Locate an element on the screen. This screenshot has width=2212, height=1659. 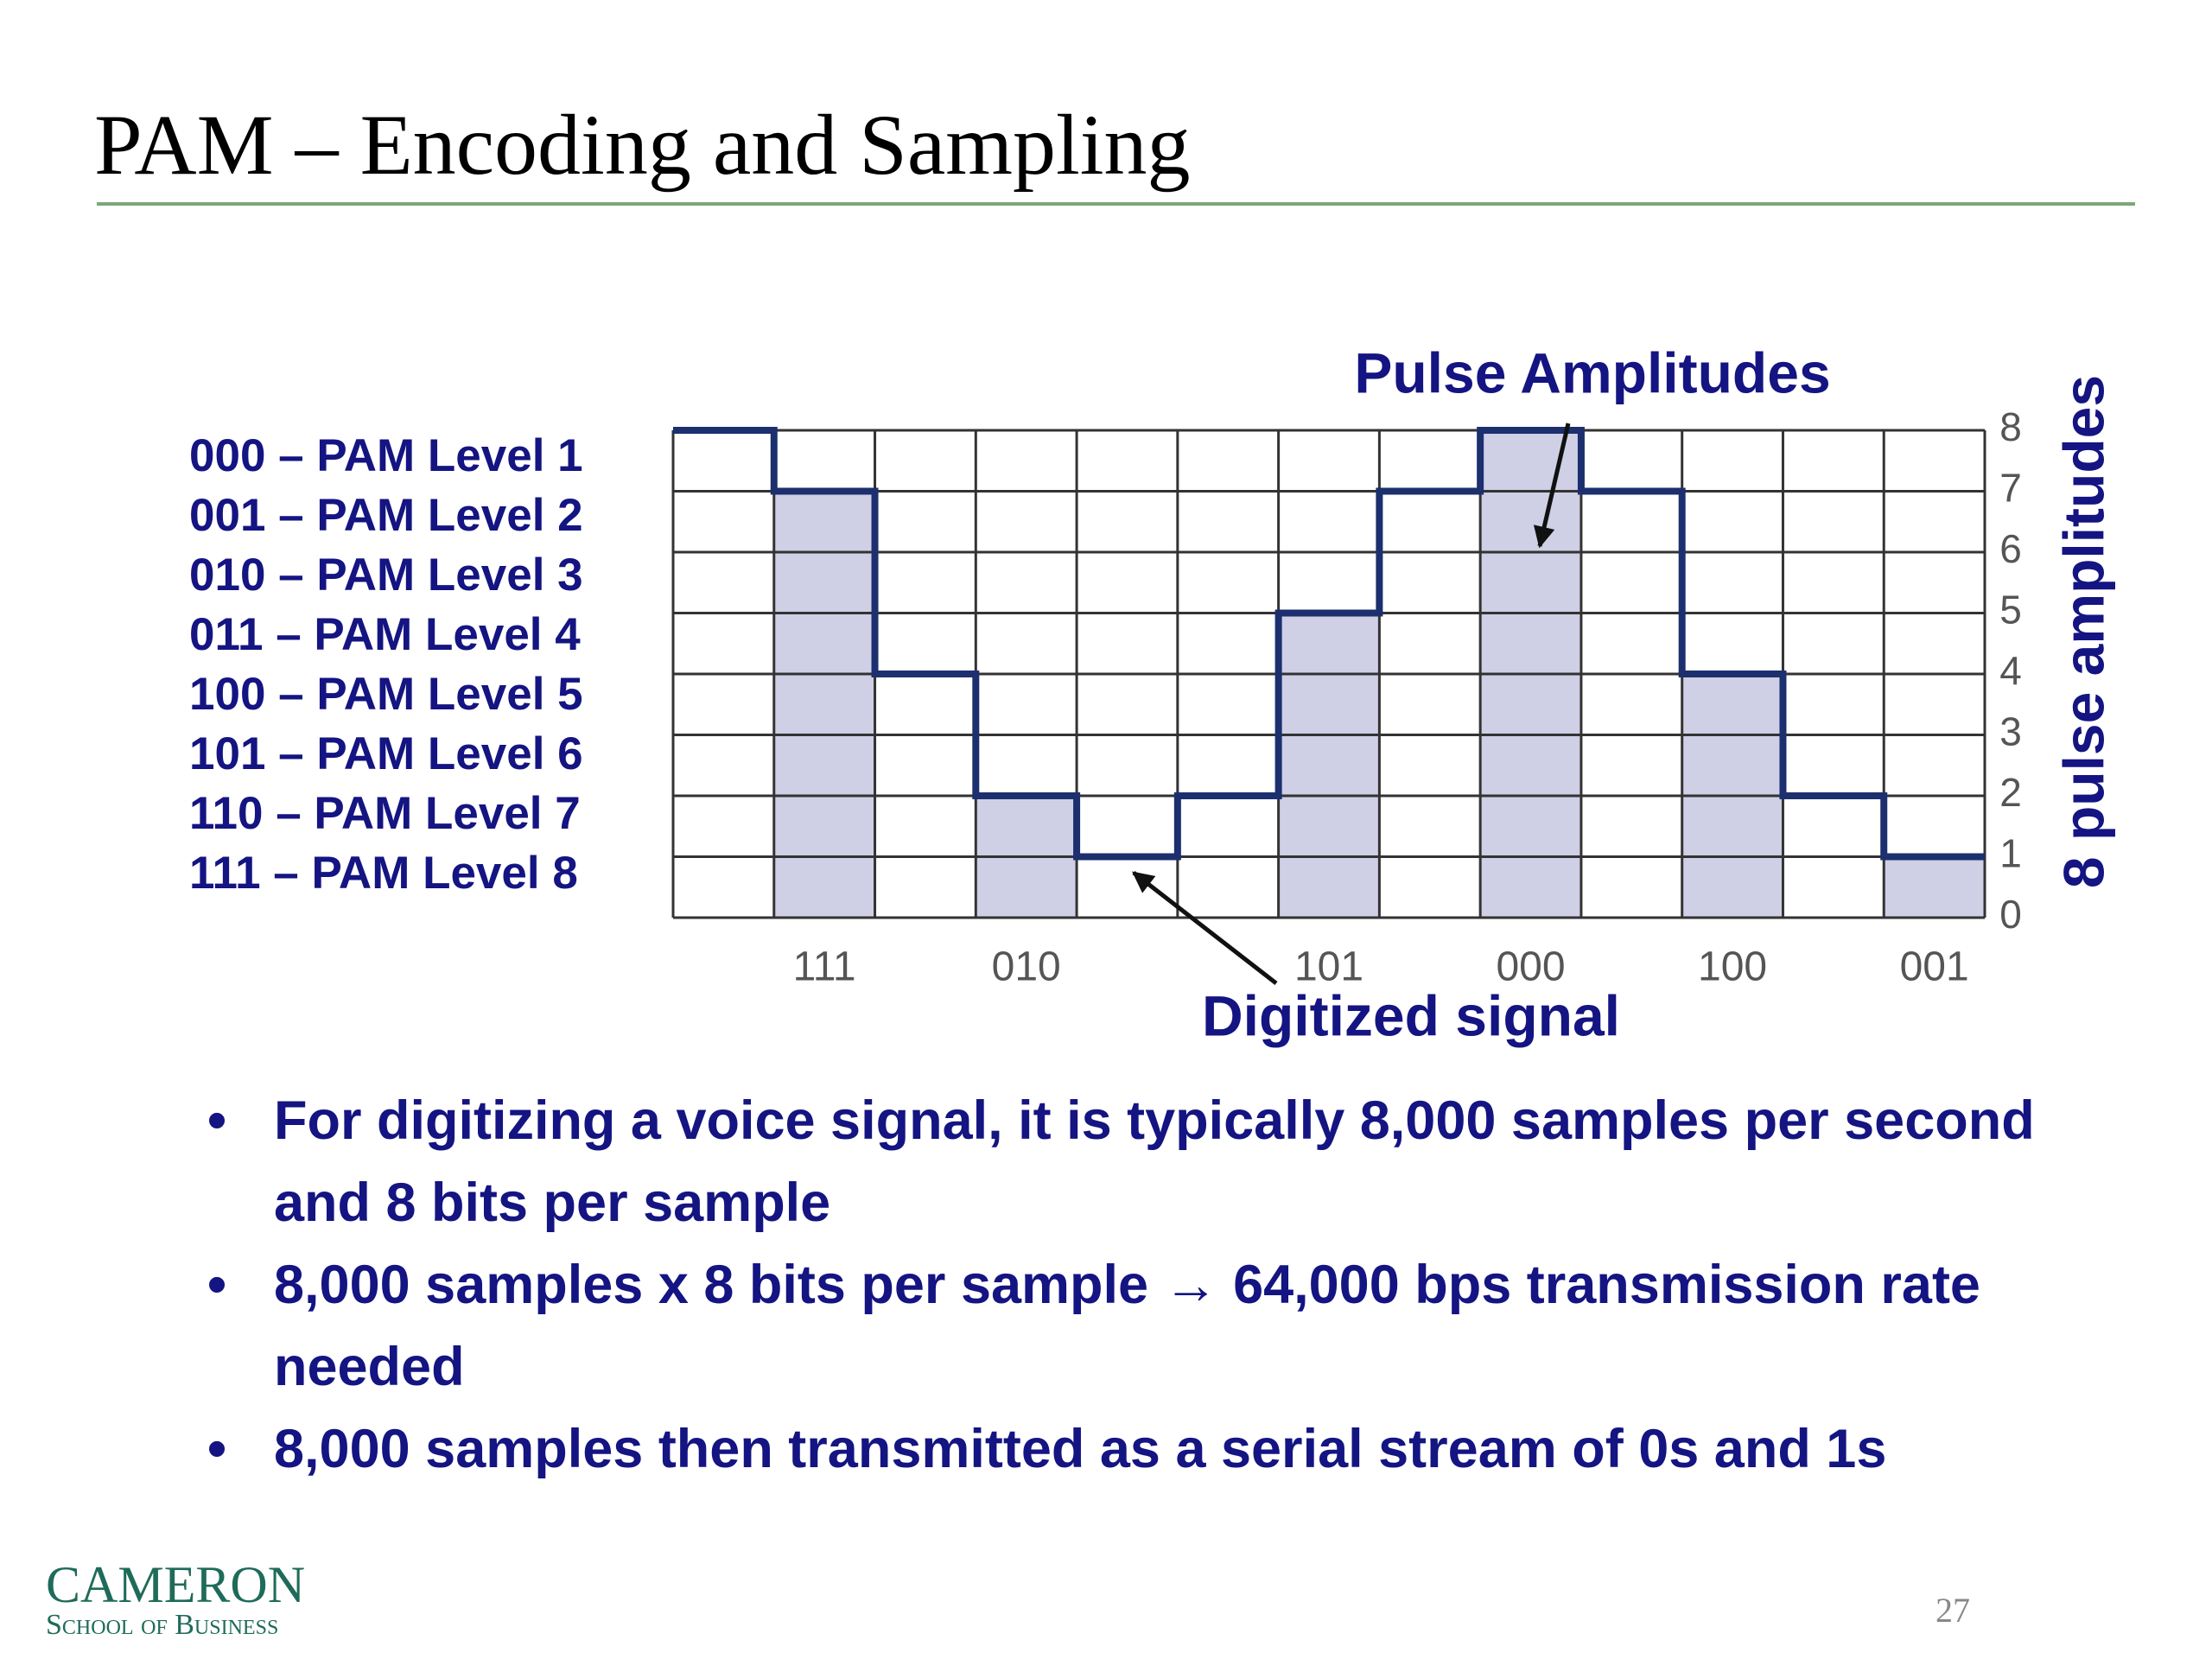
code-item: 101 – PAM Level 6 is located at coordinates (386, 753).